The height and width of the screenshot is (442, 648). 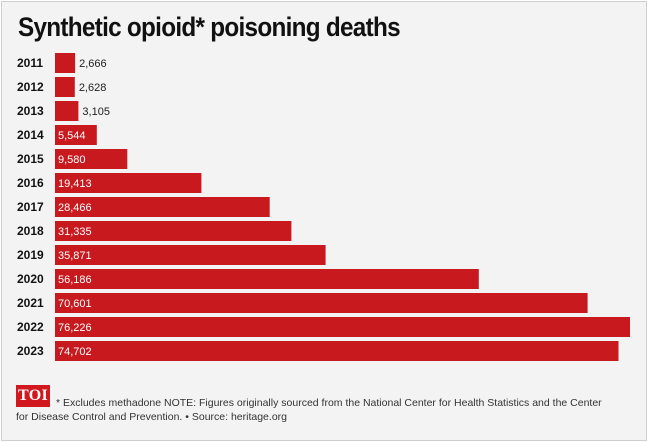 I want to click on bar-2021, so click(x=321, y=303).